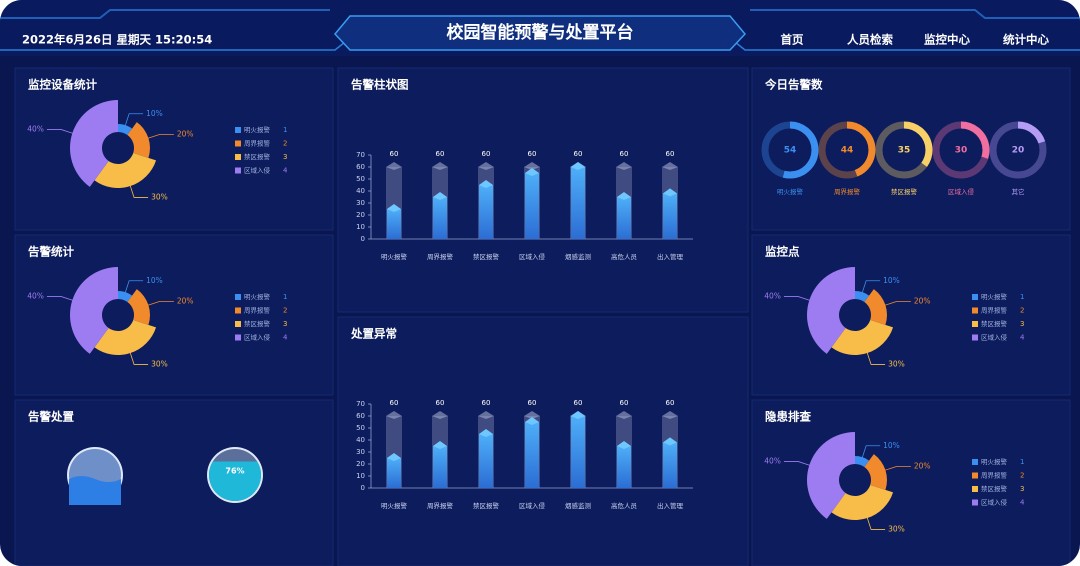  I want to click on ring-arc, so click(790, 150).